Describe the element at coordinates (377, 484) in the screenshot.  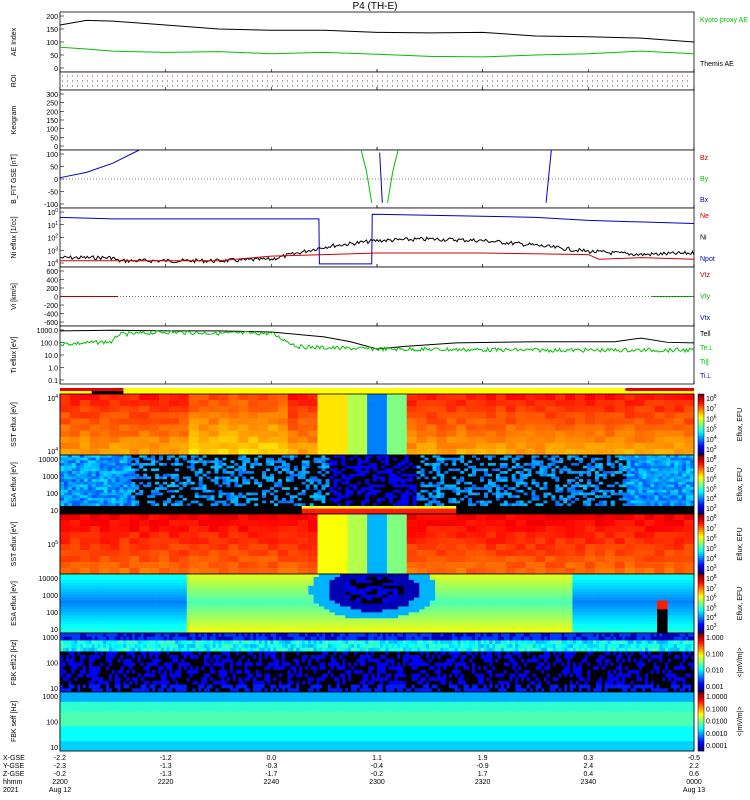
I see `spectrogram-esa_e` at that location.